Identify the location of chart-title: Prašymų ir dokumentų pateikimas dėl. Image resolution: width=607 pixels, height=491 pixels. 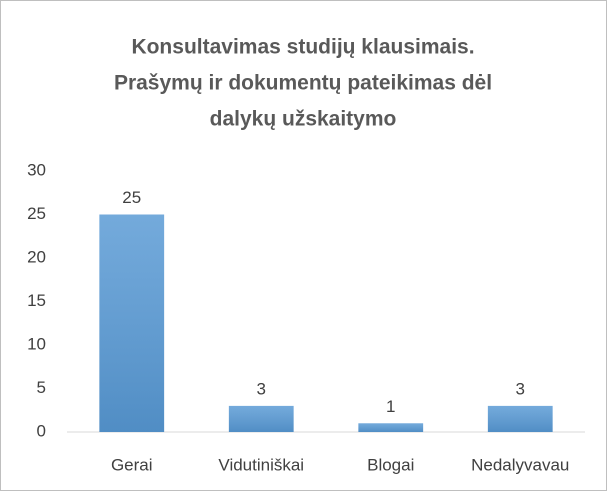
(303, 83).